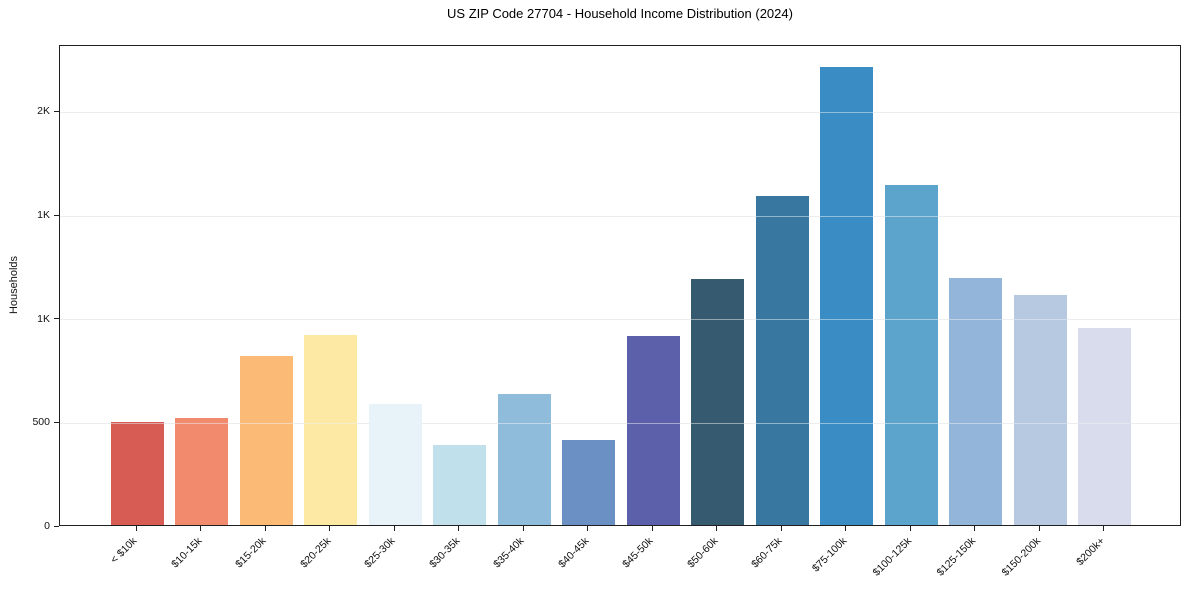 Image resolution: width=1189 pixels, height=590 pixels. Describe the element at coordinates (573, 553) in the screenshot. I see `x-tick-label: $40-45k` at that location.